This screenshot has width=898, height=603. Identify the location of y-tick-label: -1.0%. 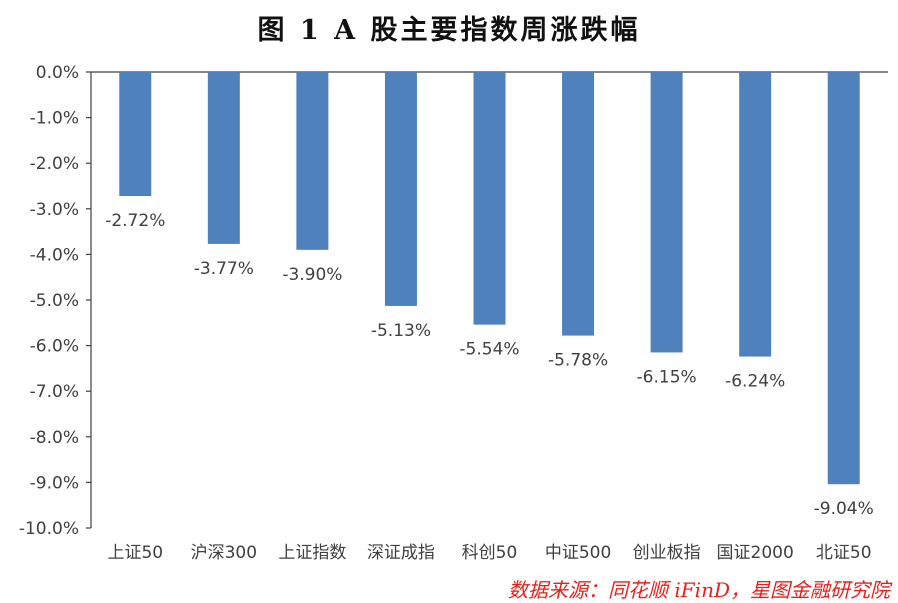
(54, 119).